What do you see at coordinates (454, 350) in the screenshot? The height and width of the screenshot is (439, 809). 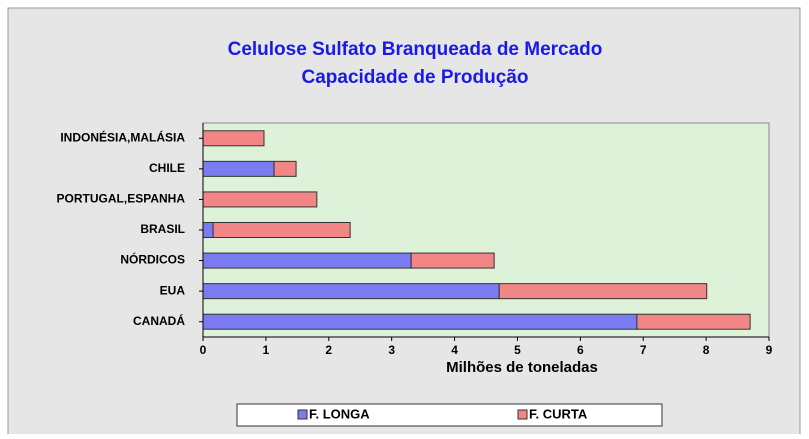 I see `x-tick-label: 4` at bounding box center [454, 350].